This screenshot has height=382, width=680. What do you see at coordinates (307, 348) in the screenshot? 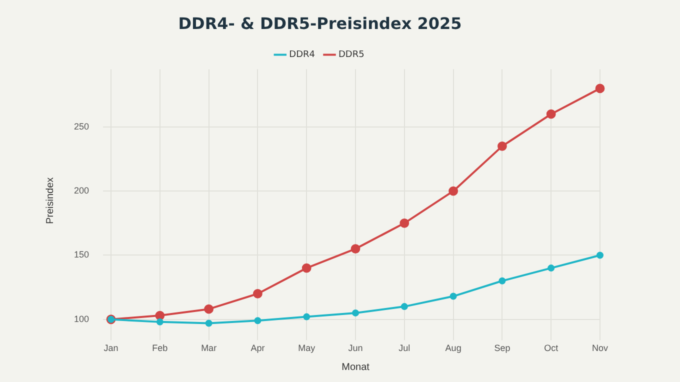
I see `x-tick-label: May` at bounding box center [307, 348].